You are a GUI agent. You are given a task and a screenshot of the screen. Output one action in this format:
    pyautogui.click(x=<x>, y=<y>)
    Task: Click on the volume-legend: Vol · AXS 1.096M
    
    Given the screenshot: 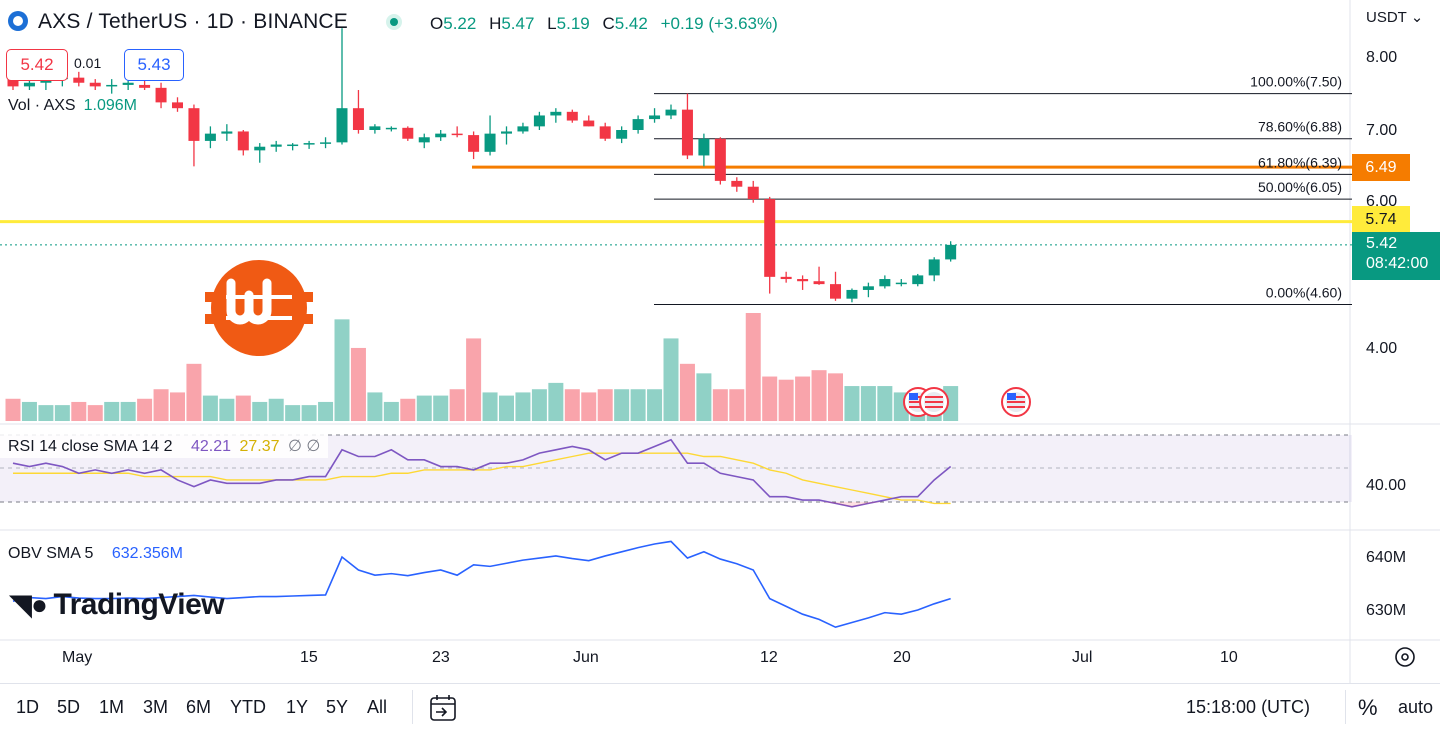 What is the action you would take?
    pyautogui.click(x=72, y=106)
    